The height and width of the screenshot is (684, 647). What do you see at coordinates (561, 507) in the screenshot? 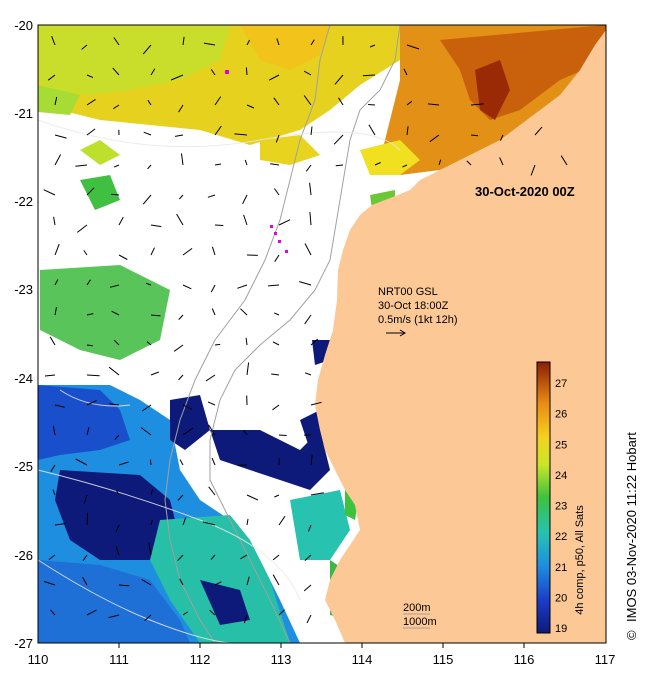
I see `colorbar-tick-label: 23` at bounding box center [561, 507].